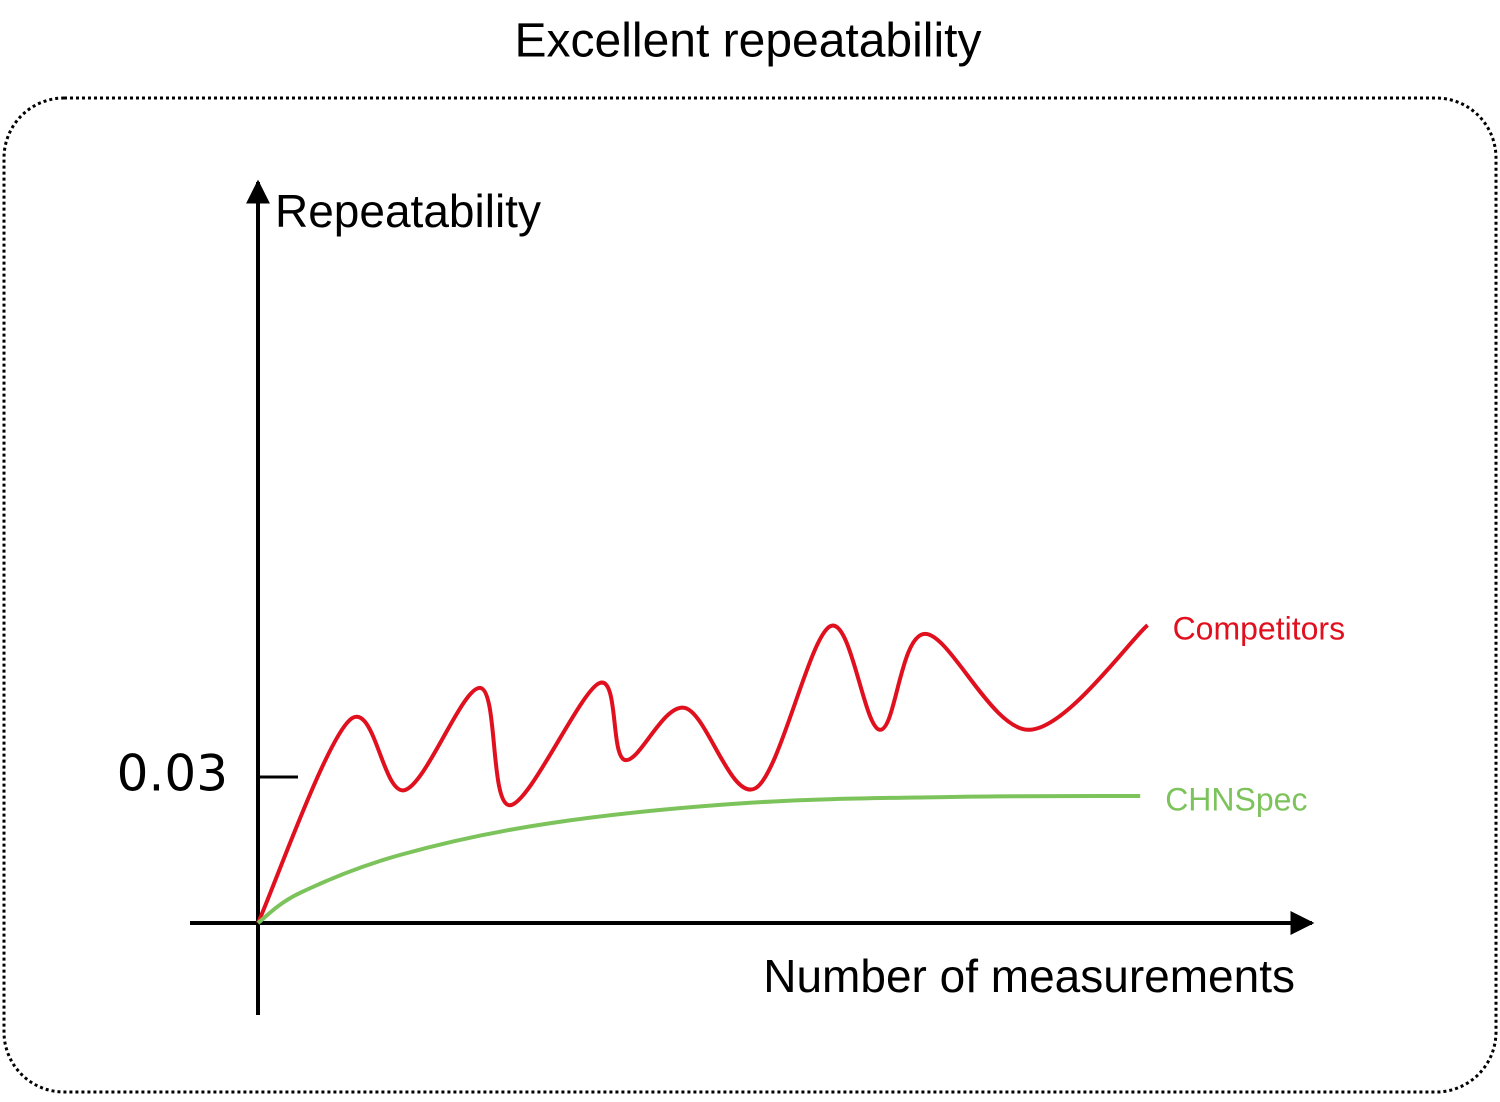  Describe the element at coordinates (1029, 976) in the screenshot. I see `x-axis-label: Number of measurements` at that location.